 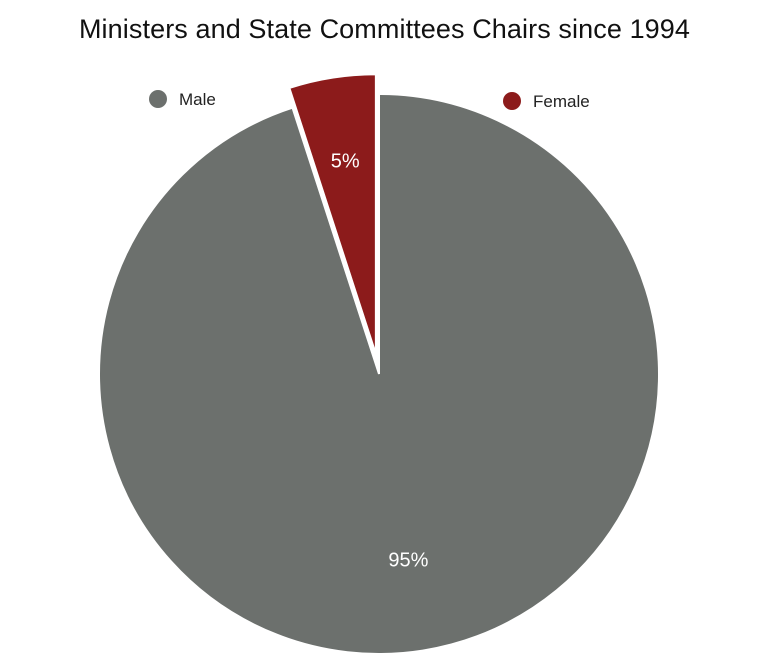 What do you see at coordinates (561, 101) in the screenshot?
I see `legend-label-female: Female` at bounding box center [561, 101].